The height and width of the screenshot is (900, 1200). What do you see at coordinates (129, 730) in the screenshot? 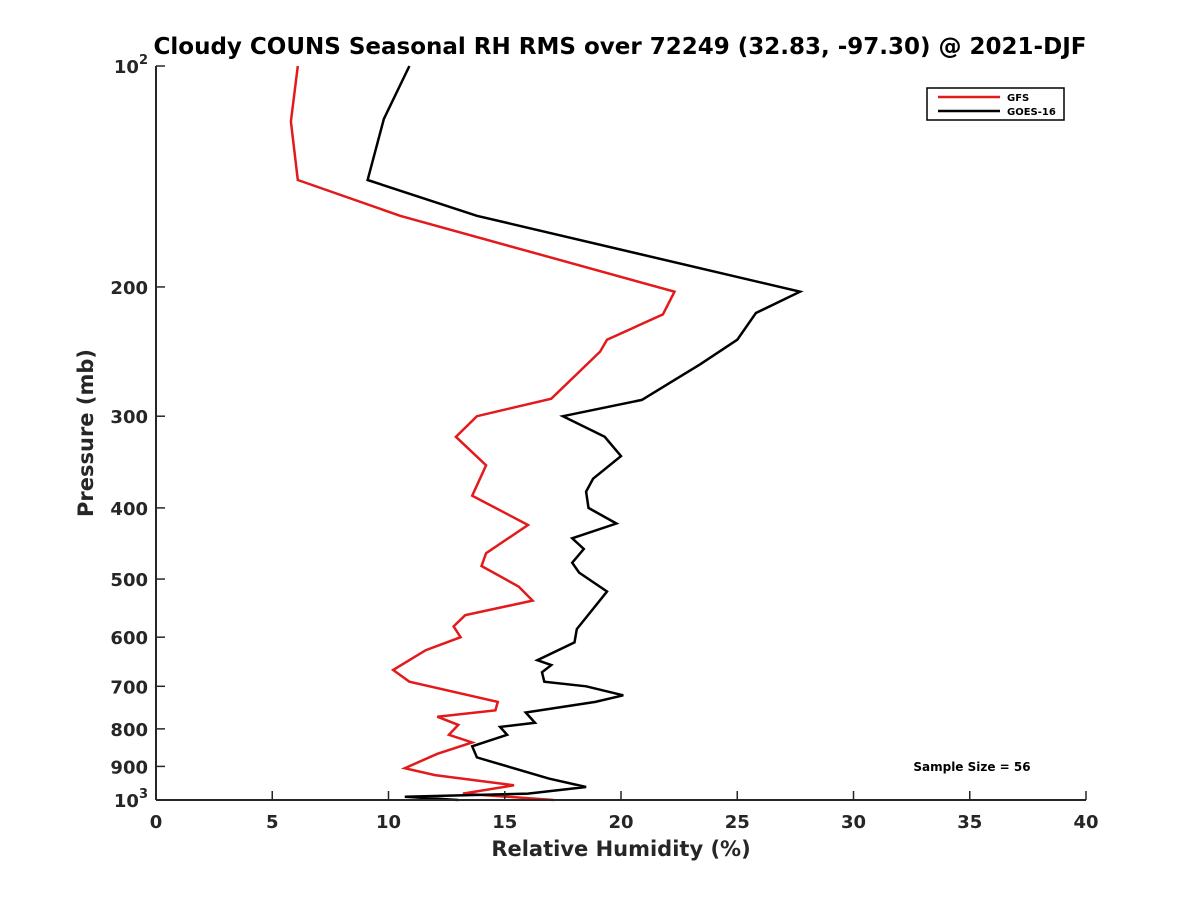
I see `y-tick-label: 800` at bounding box center [129, 730].